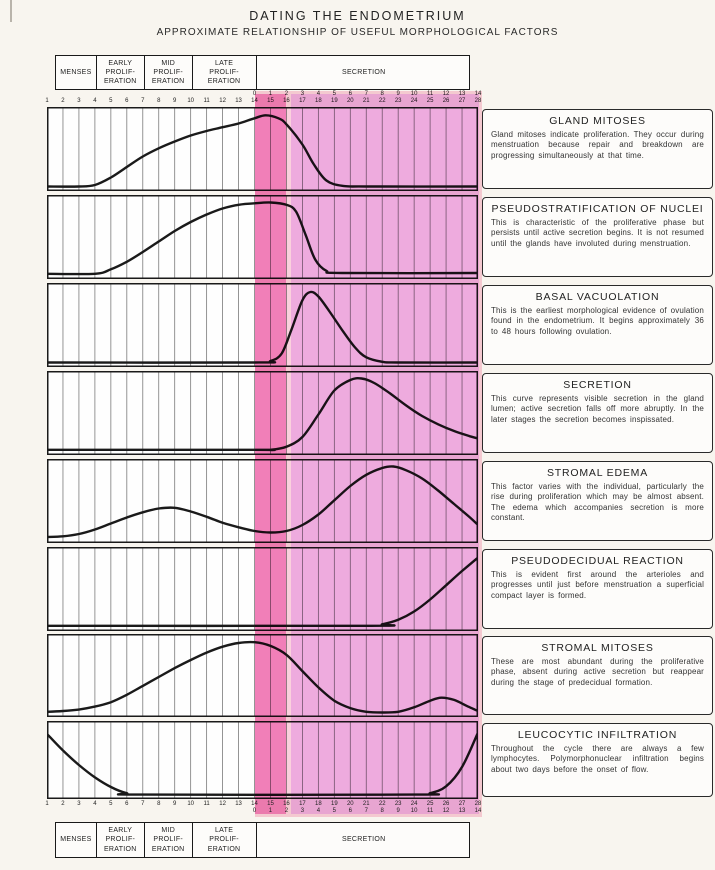  I want to click on chart-pseudostratification-of-nuclei, so click(262, 237).